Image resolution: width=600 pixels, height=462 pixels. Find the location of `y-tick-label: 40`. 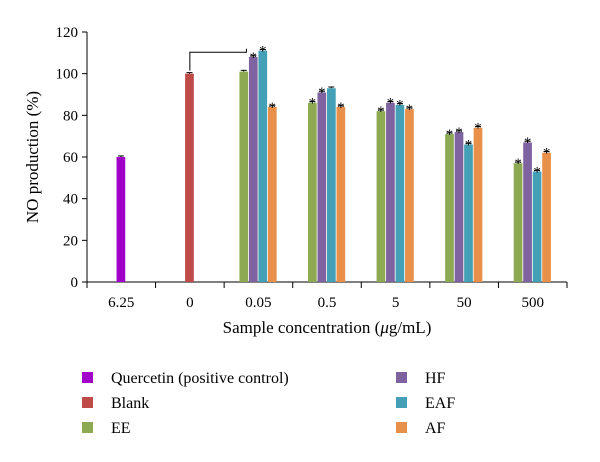

y-tick-label: 40 is located at coordinates (70, 200).